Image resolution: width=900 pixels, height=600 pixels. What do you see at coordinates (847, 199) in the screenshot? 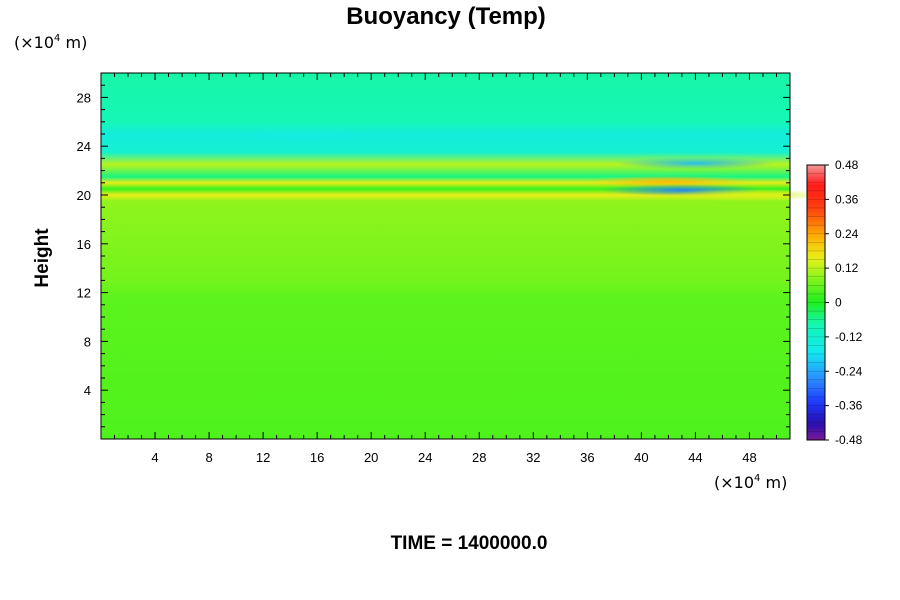
I see `colorbar-tick-label: 0.36` at bounding box center [847, 199].